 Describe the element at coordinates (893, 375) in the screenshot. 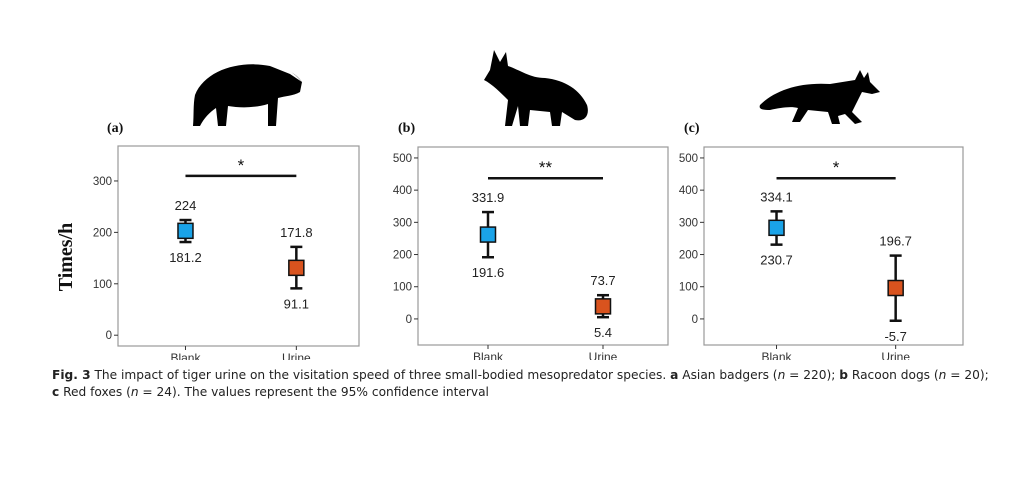

I see `caption-segment: Racoon dogs (` at that location.